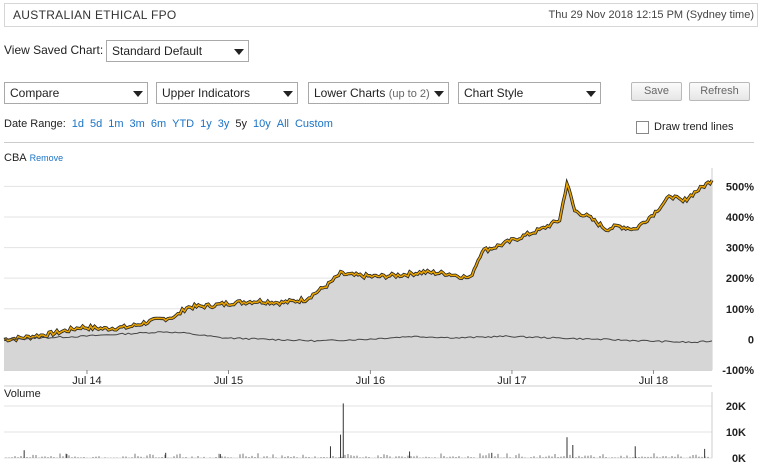  Describe the element at coordinates (15, 158) in the screenshot. I see `compare-ticker: CBA` at that location.